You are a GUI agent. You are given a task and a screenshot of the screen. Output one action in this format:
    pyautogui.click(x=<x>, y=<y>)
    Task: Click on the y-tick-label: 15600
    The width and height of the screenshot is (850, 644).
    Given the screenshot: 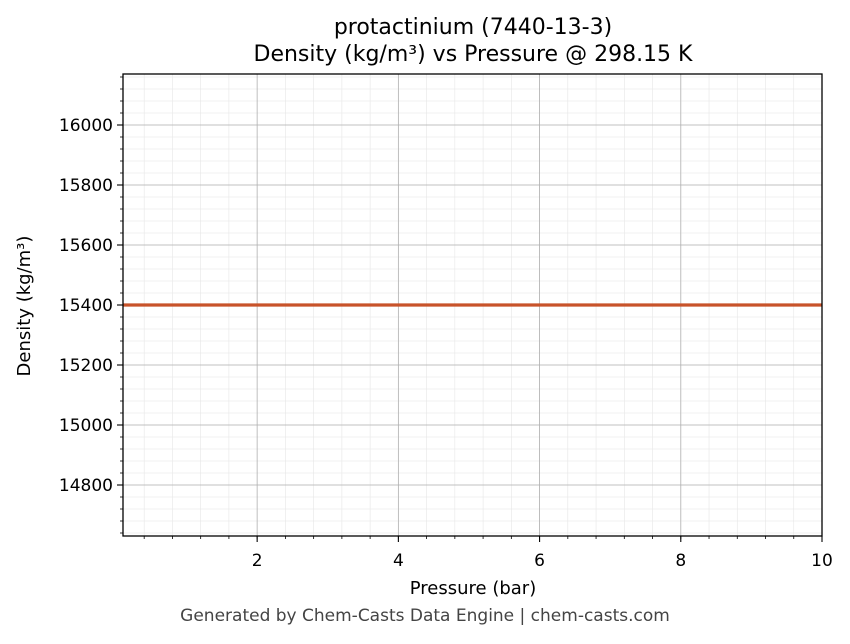 What is the action you would take?
    pyautogui.click(x=86, y=246)
    